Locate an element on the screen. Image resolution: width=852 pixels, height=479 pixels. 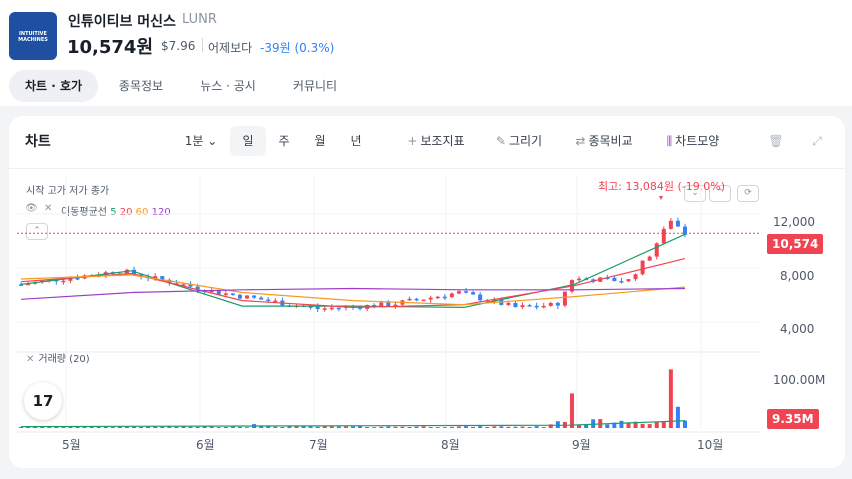
compare-button: ⇄ 종목비교 is located at coordinates (604, 141).